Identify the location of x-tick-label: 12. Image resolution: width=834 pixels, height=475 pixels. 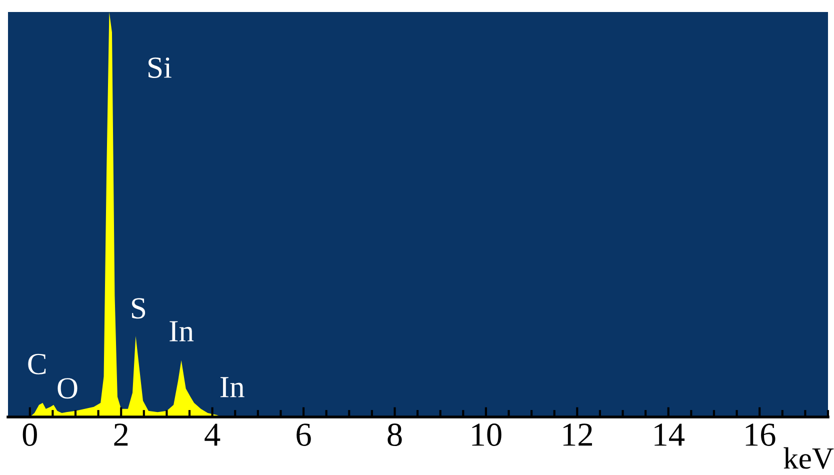
(577, 435).